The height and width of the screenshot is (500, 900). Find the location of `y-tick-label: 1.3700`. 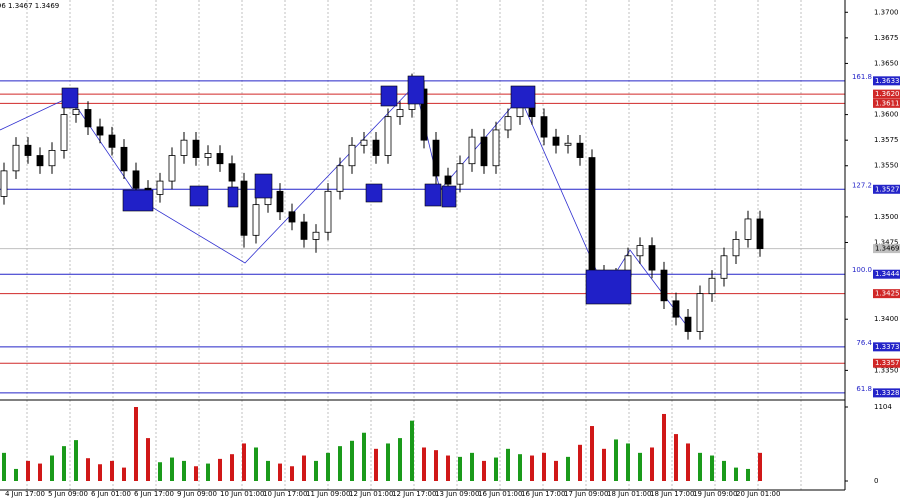

y-tick-label: 1.3700 is located at coordinates (886, 12).